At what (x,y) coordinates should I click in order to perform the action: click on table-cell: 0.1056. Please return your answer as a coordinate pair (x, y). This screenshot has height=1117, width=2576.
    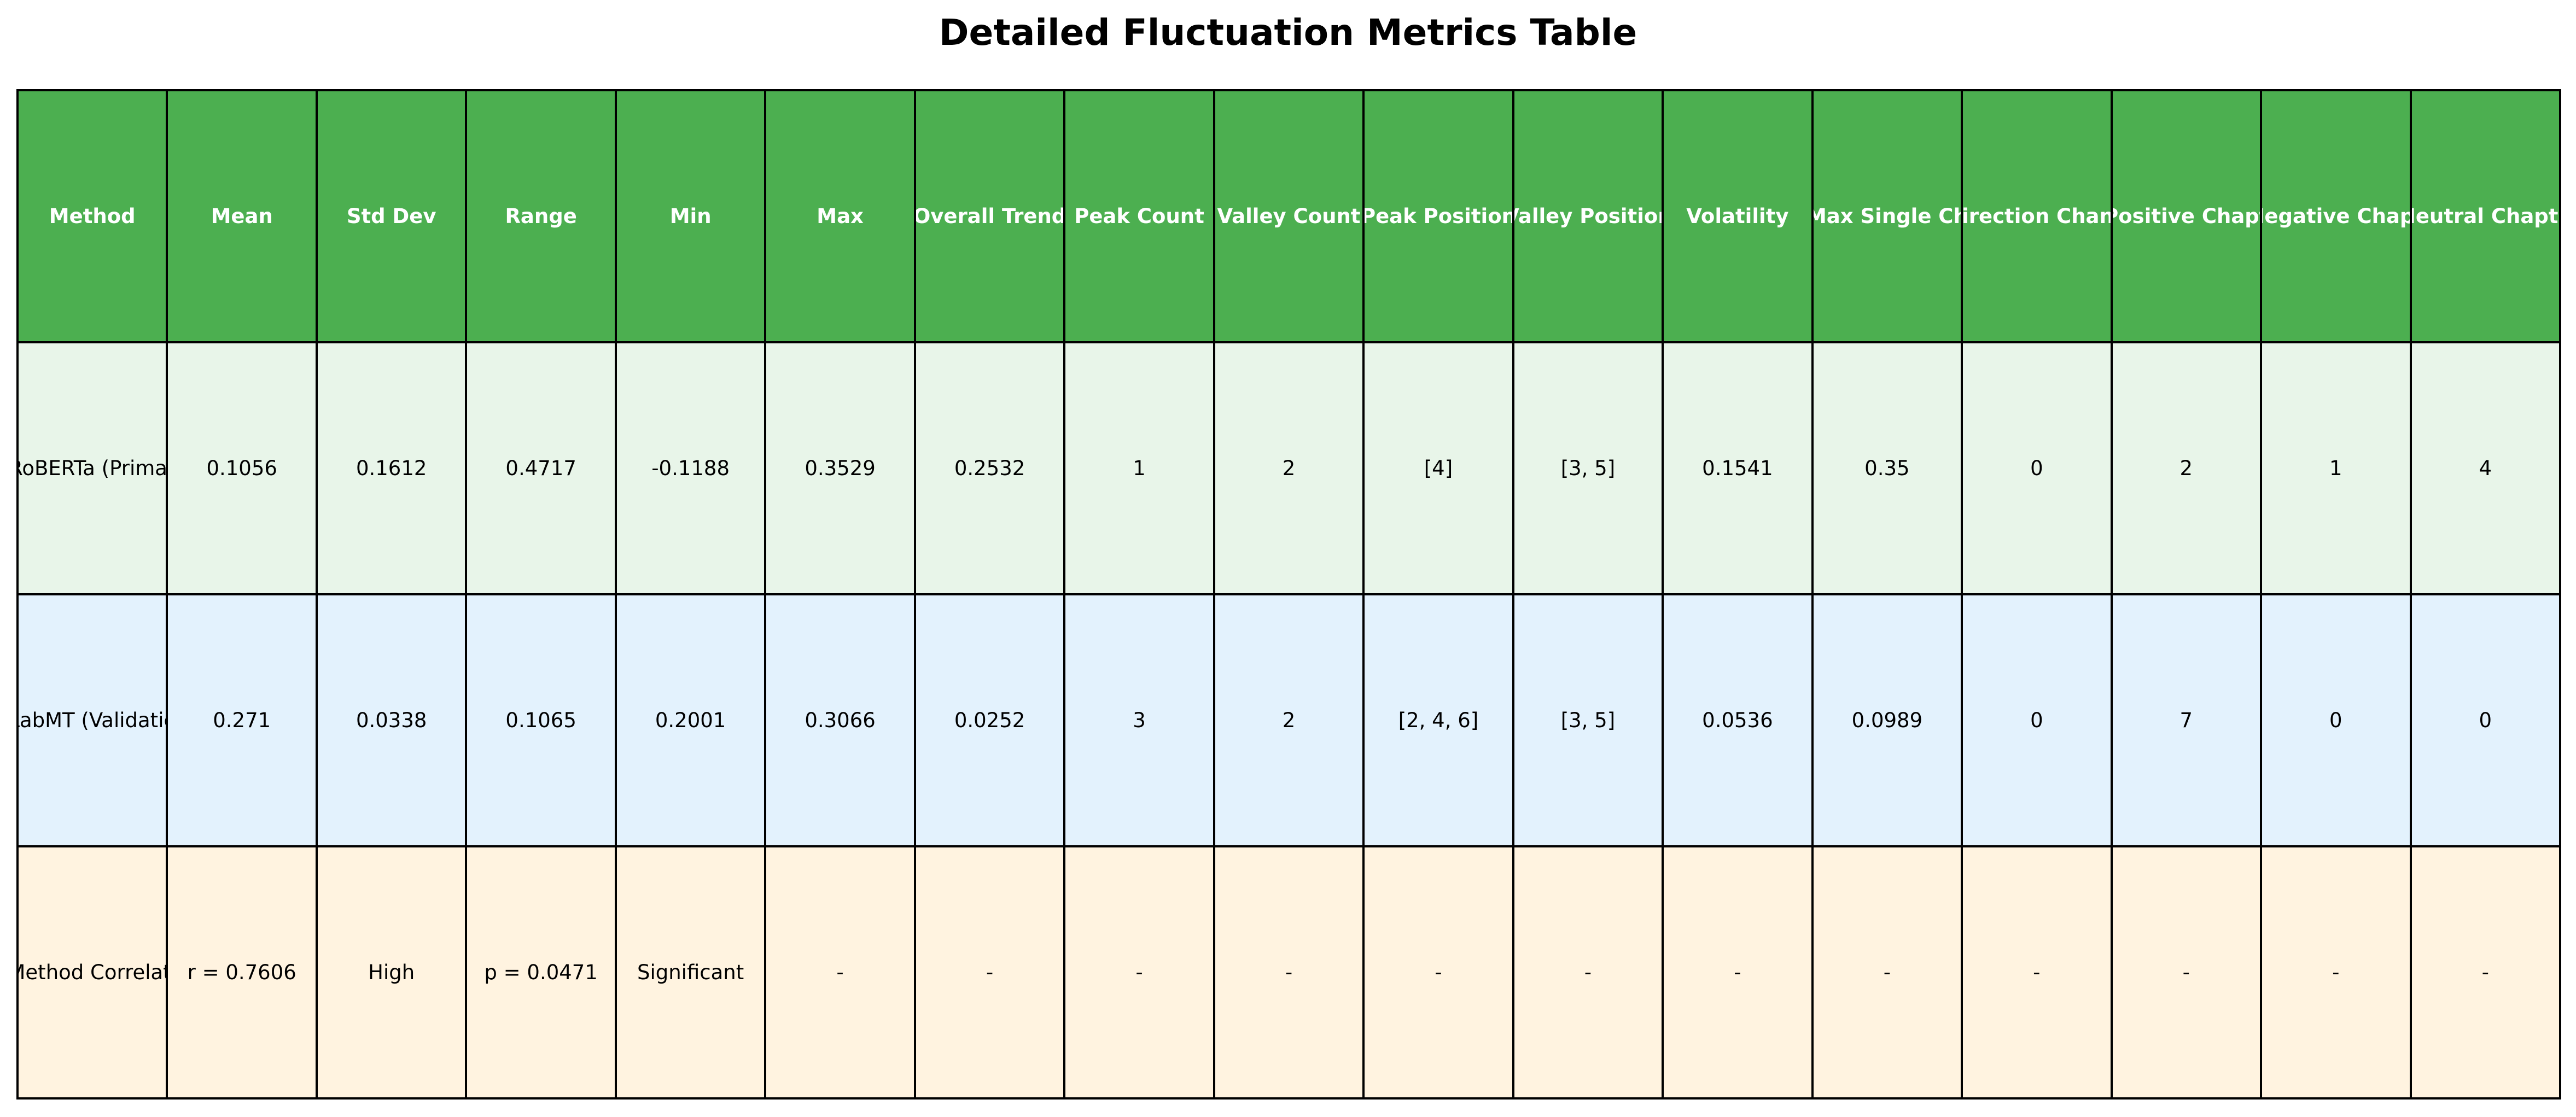
    Looking at the image, I should click on (243, 469).